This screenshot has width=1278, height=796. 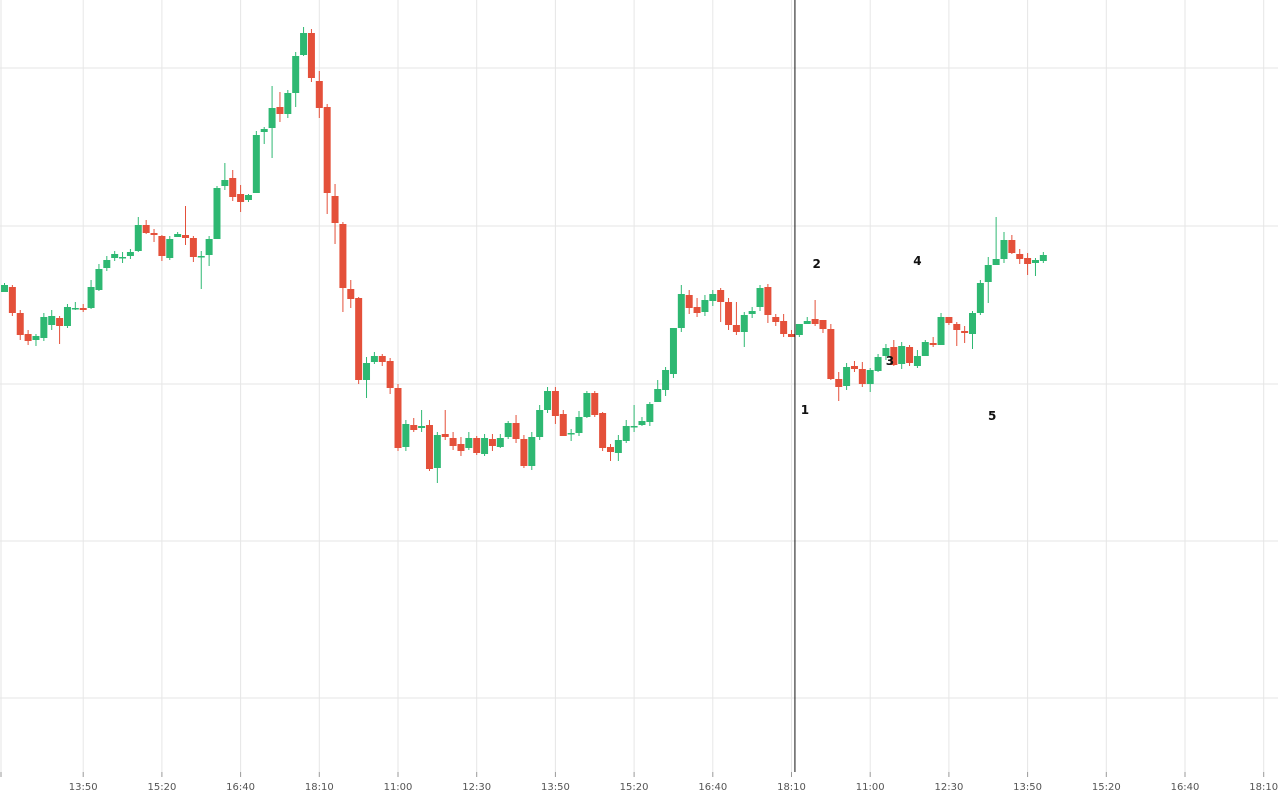 I want to click on x-tick-label: 18:10, so click(x=791, y=787).